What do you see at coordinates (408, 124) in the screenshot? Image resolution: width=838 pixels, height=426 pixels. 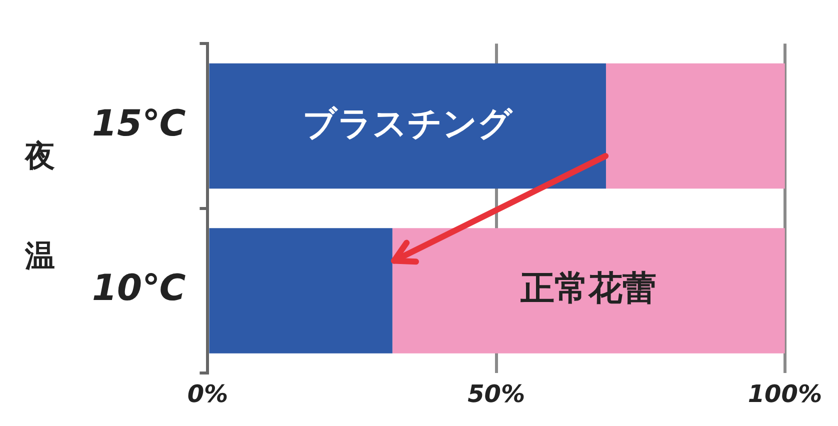 I see `series-label: ブラスチング` at bounding box center [408, 124].